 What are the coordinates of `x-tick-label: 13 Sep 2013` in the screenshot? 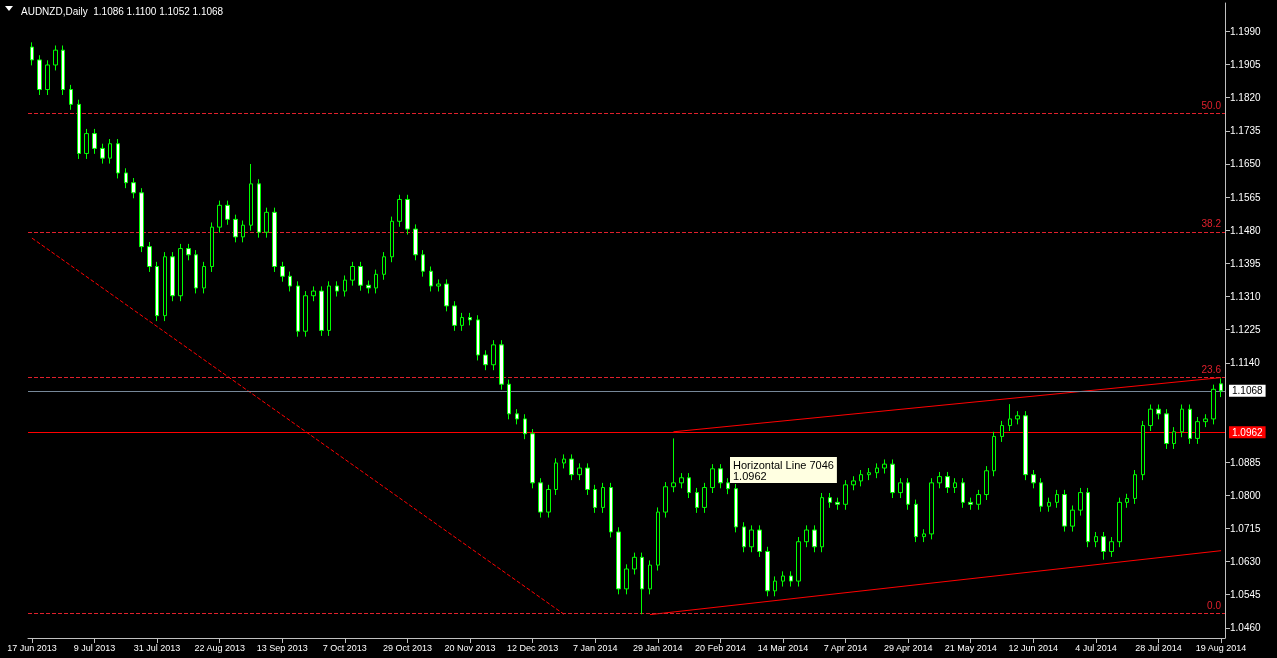 It's located at (282, 647).